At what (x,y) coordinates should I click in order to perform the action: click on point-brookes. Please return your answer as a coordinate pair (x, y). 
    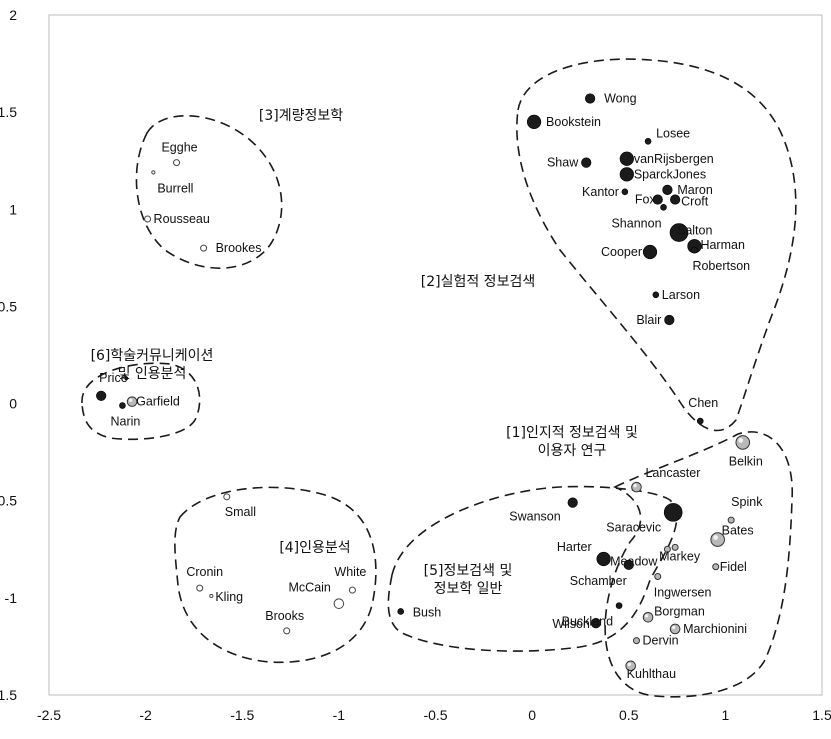
    Looking at the image, I should click on (204, 248).